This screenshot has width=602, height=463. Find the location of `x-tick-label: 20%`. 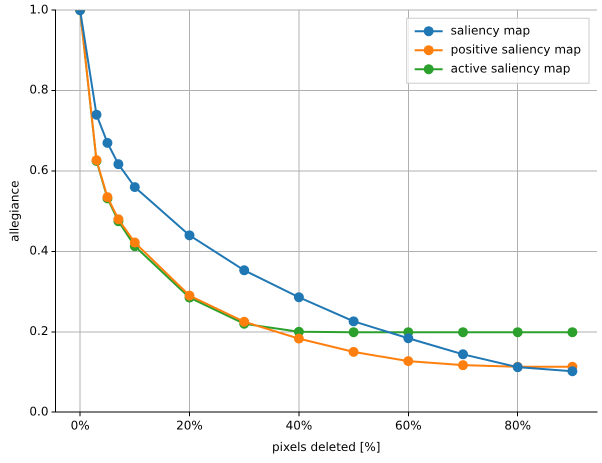

x-tick-label: 20% is located at coordinates (189, 425).